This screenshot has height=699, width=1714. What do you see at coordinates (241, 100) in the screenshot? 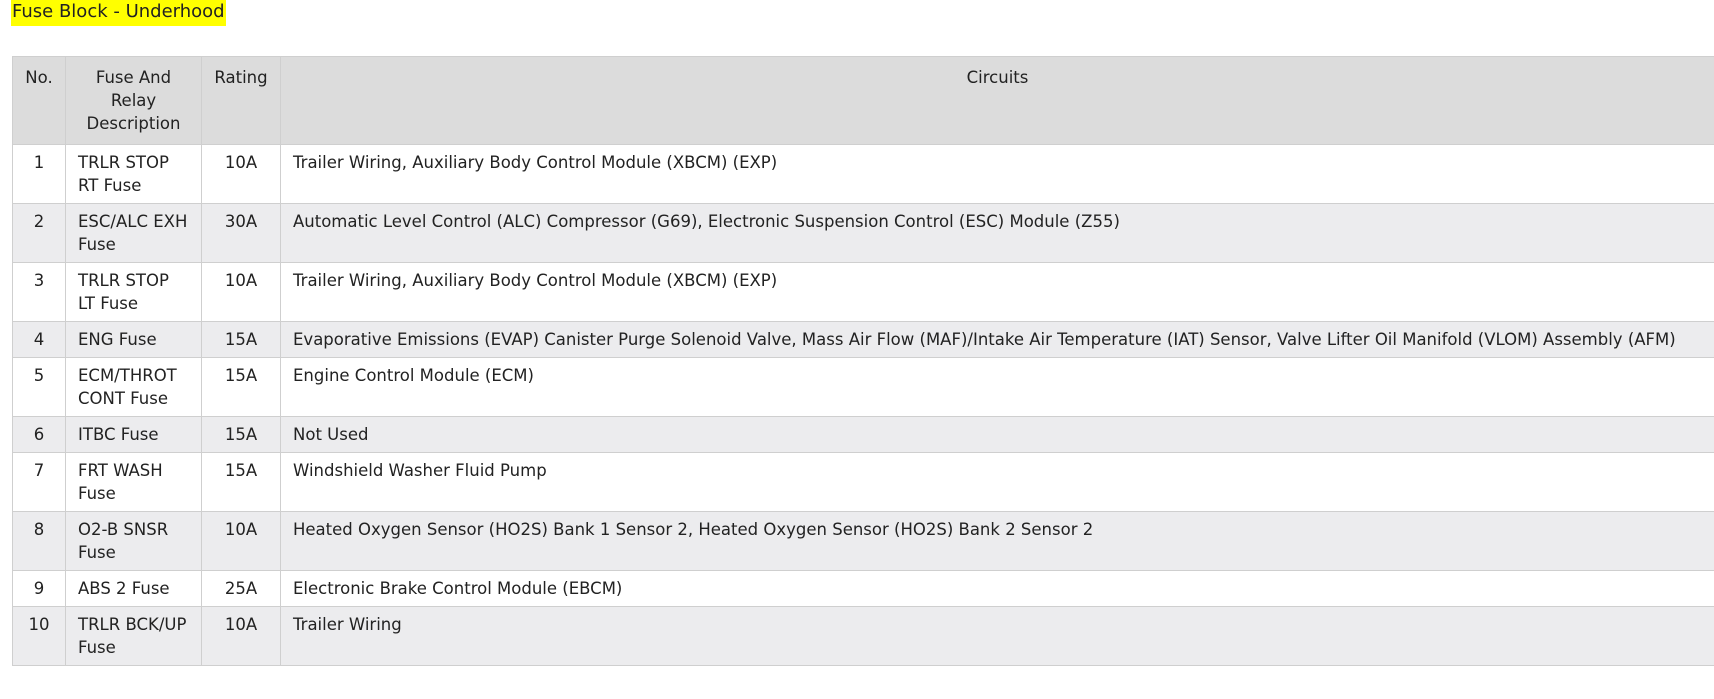
I see `header-rating: Rating` at bounding box center [241, 100].